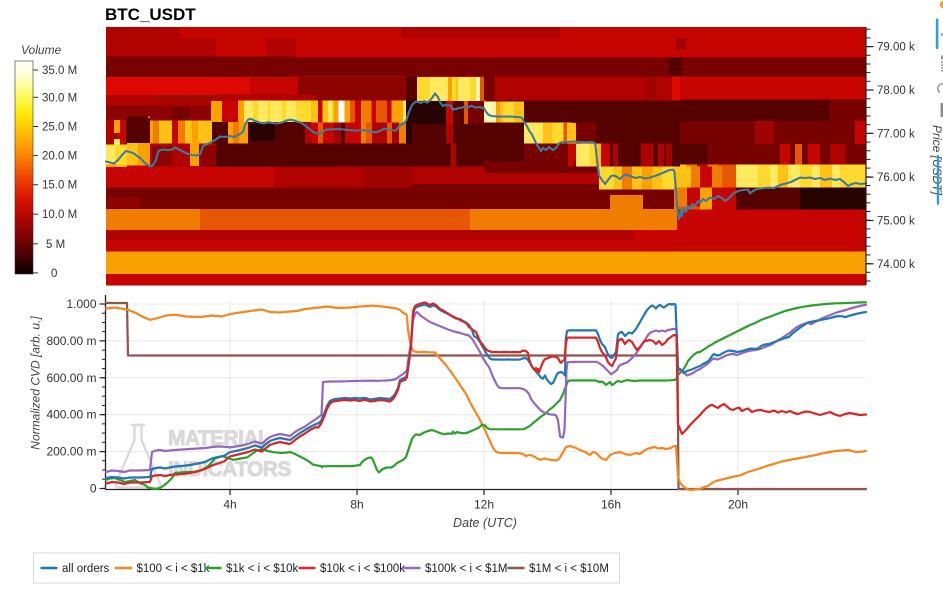  What do you see at coordinates (59, 98) in the screenshot?
I see `svg-text: 30.0 M` at bounding box center [59, 98].